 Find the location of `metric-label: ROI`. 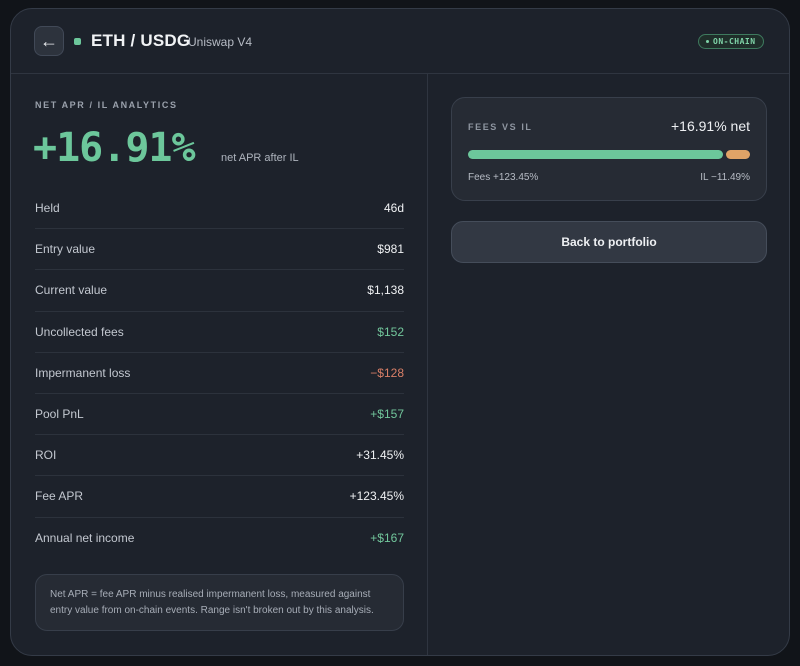

metric-label: ROI is located at coordinates (46, 455).